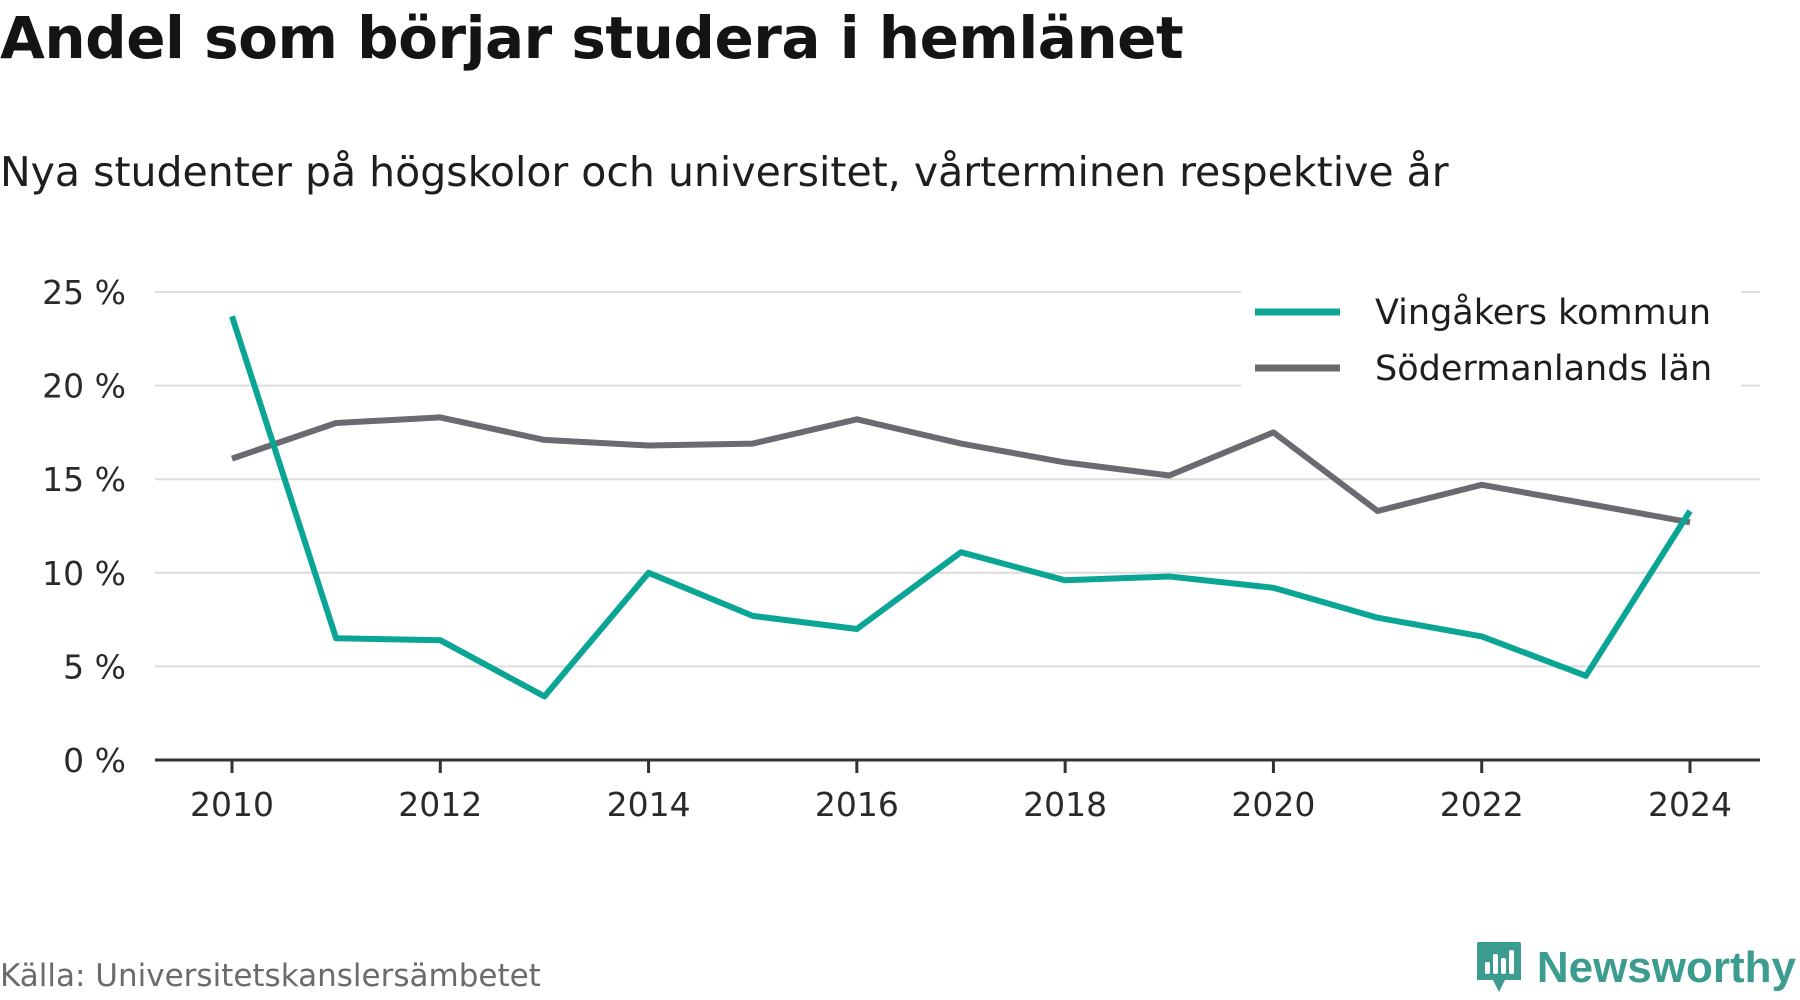 Image resolution: width=1800 pixels, height=1000 pixels. I want to click on legend-background, so click(1491, 340).